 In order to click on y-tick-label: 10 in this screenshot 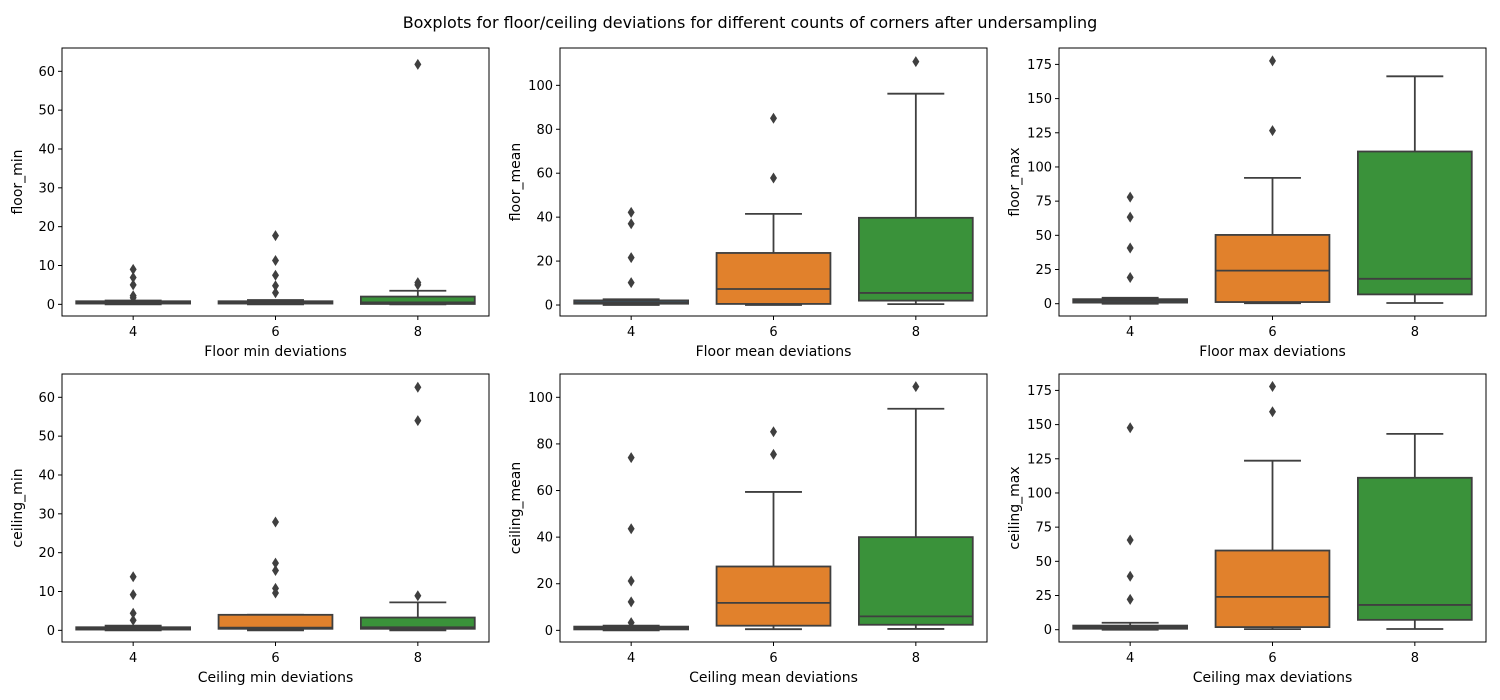, I will do `click(46, 592)`.